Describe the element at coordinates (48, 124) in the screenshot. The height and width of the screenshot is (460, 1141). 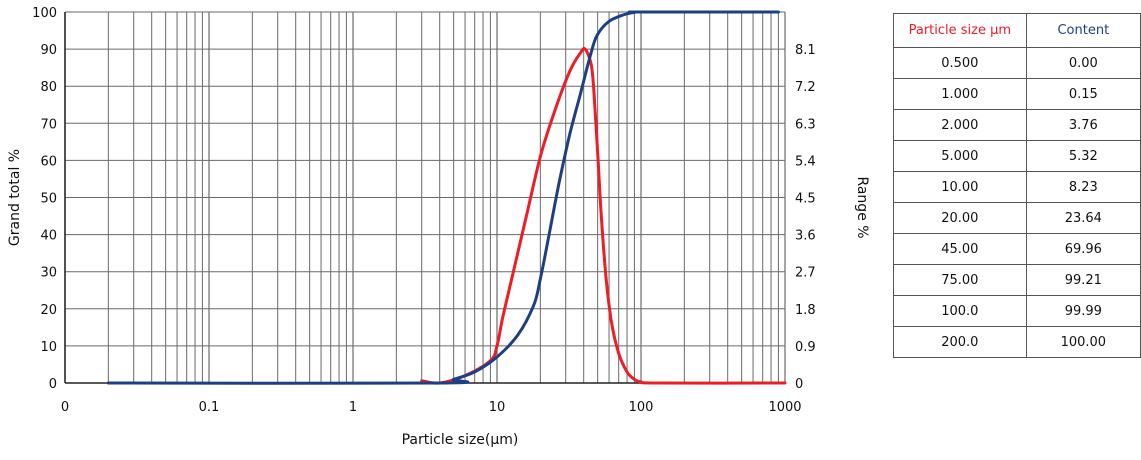
I see `y-left-tick-label: 70` at that location.